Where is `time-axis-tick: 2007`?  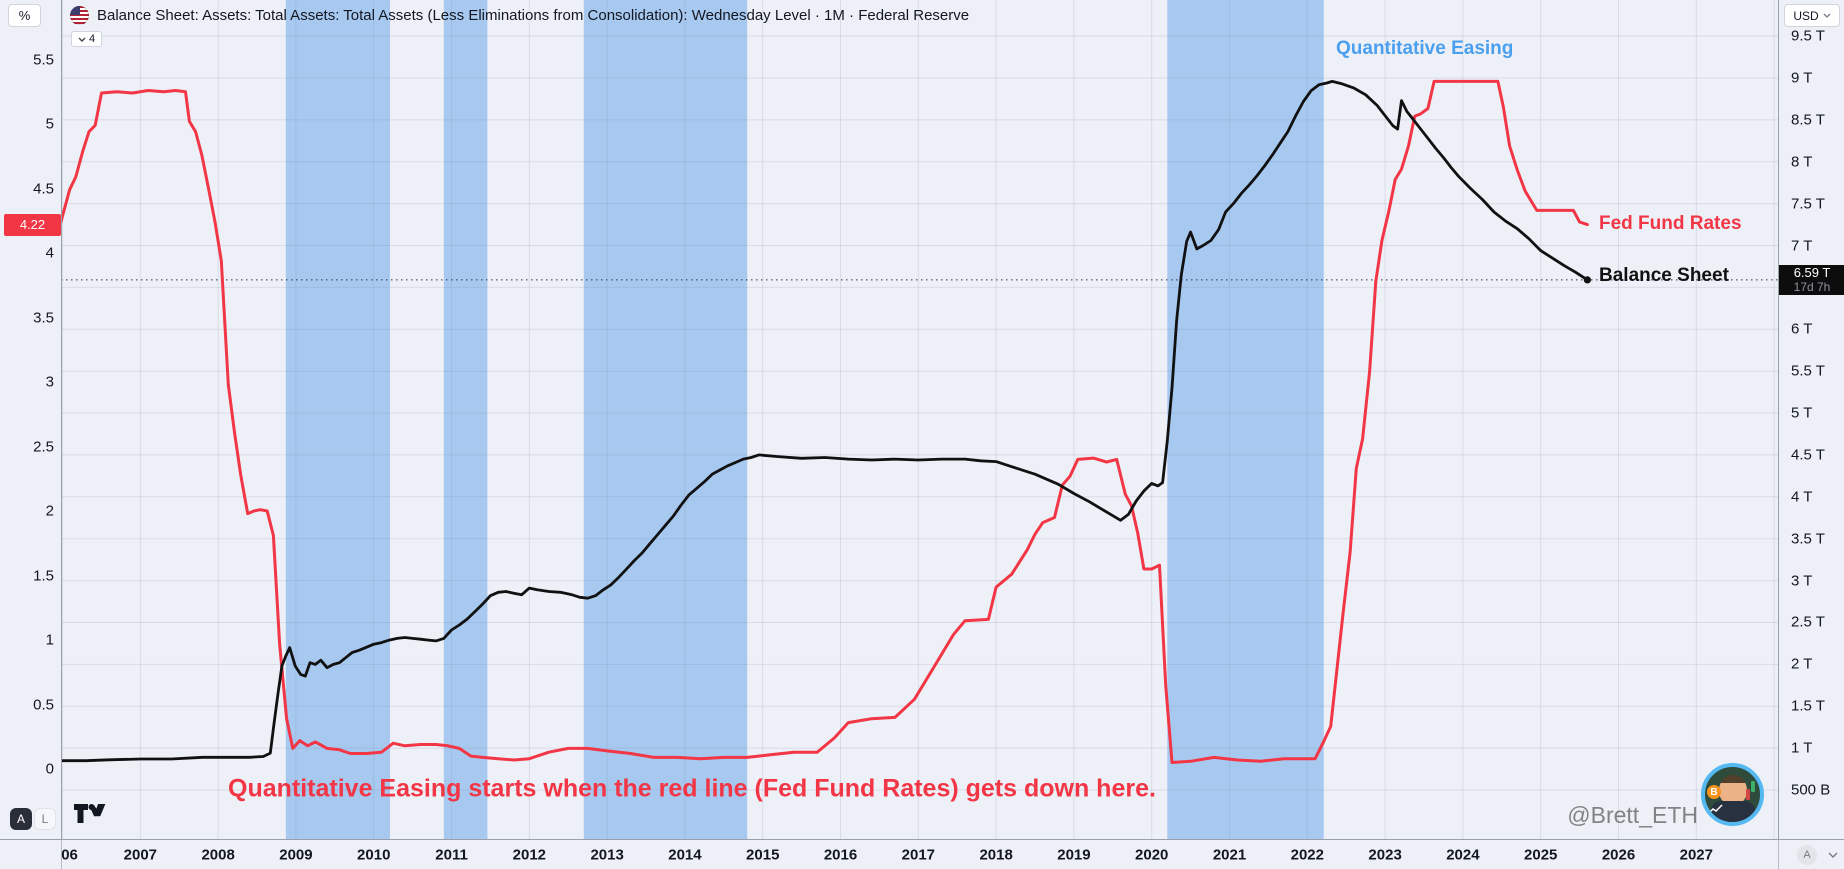
time-axis-tick: 2007 is located at coordinates (140, 855).